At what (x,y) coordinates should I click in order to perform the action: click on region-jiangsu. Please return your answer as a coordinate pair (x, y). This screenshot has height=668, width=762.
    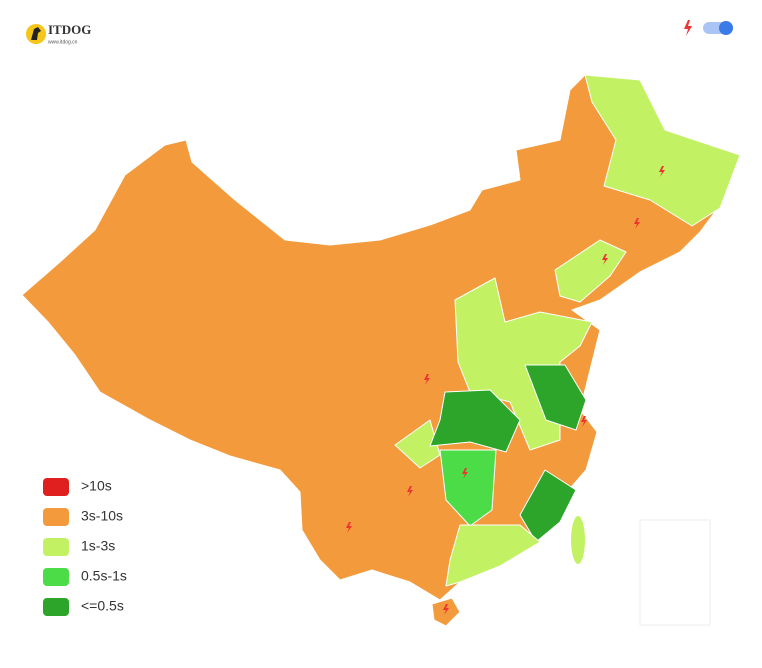
    Looking at the image, I should click on (555, 397).